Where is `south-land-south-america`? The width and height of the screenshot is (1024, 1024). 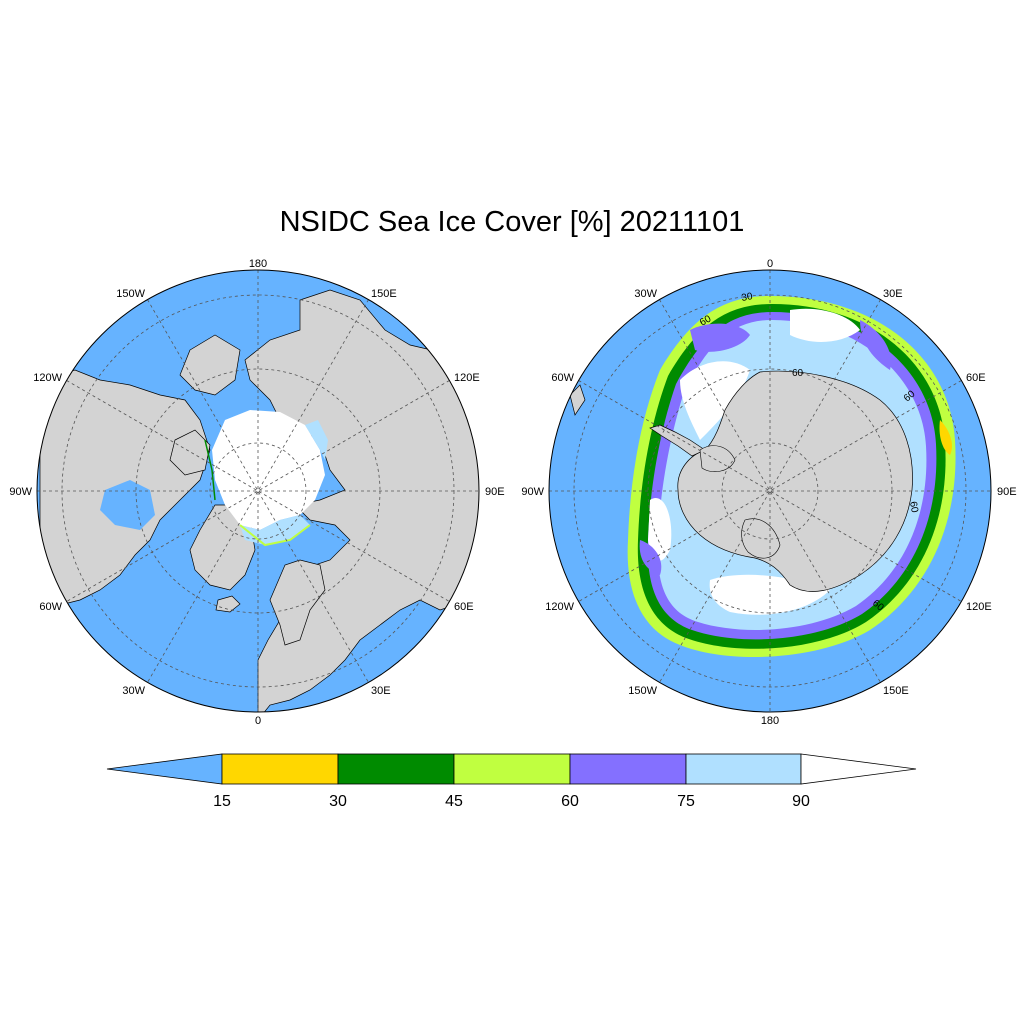
south-land-south-america is located at coordinates (577, 400).